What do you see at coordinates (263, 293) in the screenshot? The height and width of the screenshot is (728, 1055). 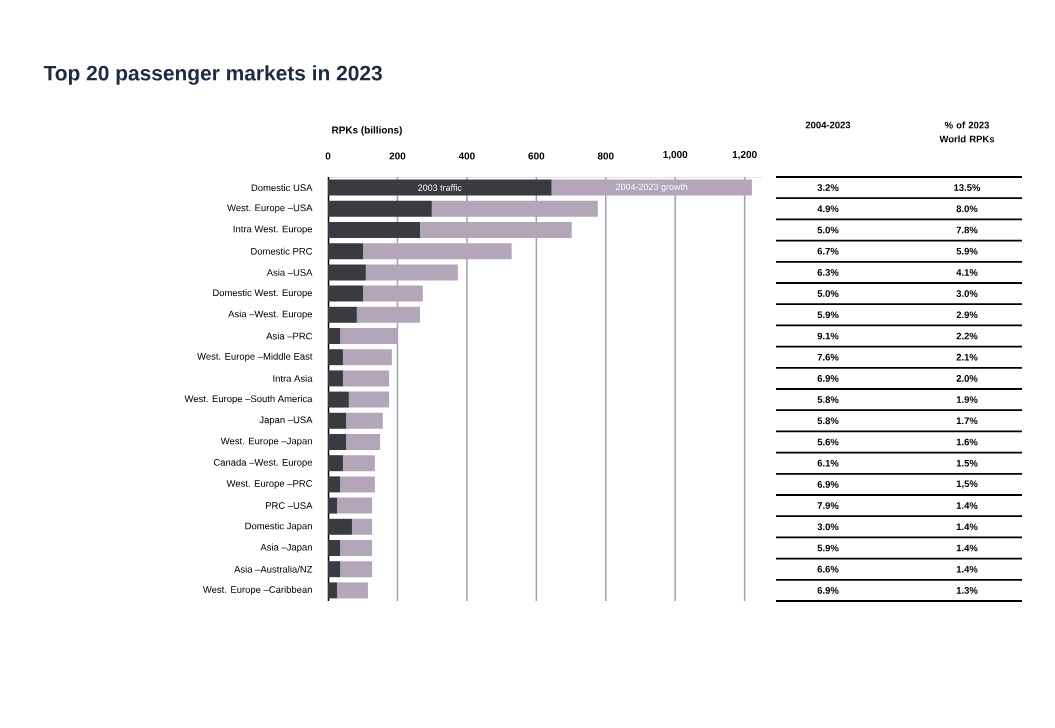 I see `y-tick-label: Domestic West. Europe` at bounding box center [263, 293].